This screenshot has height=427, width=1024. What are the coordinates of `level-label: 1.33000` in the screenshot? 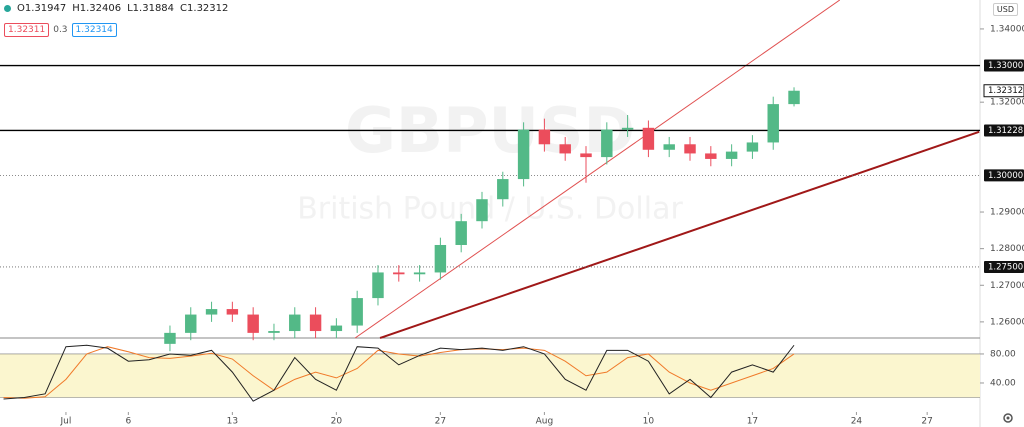 It's located at (1005, 66).